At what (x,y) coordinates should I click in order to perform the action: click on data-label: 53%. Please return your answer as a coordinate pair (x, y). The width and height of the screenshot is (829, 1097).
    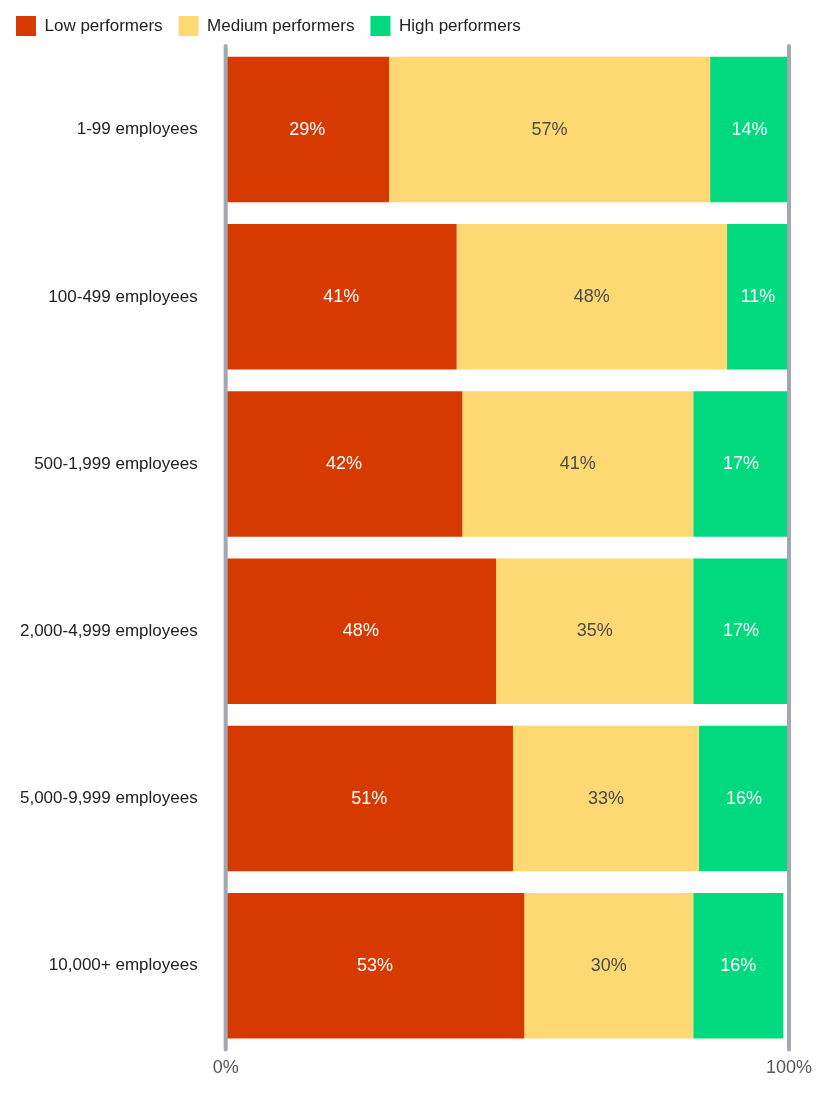
    Looking at the image, I should click on (374, 964).